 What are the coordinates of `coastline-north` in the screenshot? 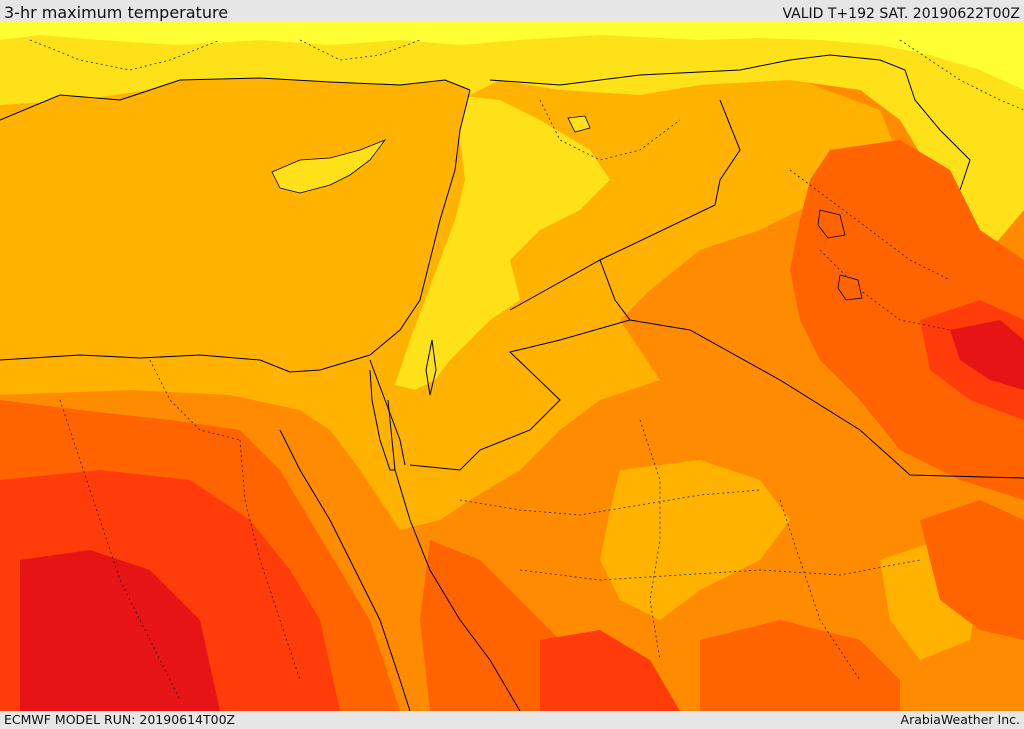 It's located at (235, 99).